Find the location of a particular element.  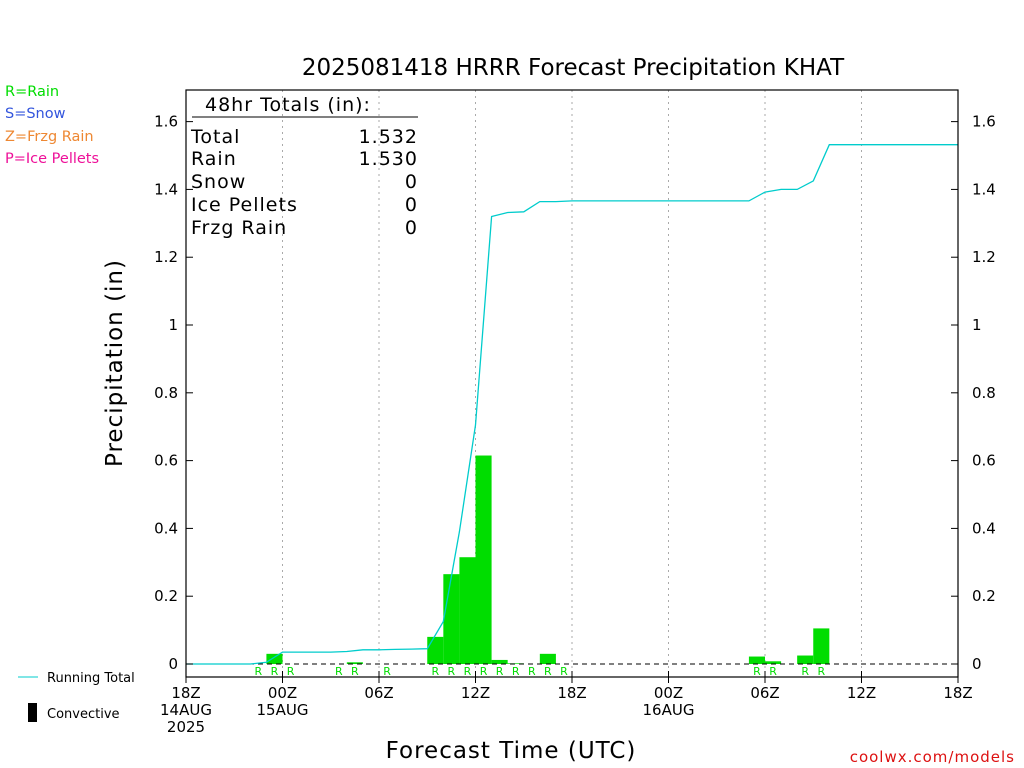

ptype-mark-4: R is located at coordinates (355, 671).